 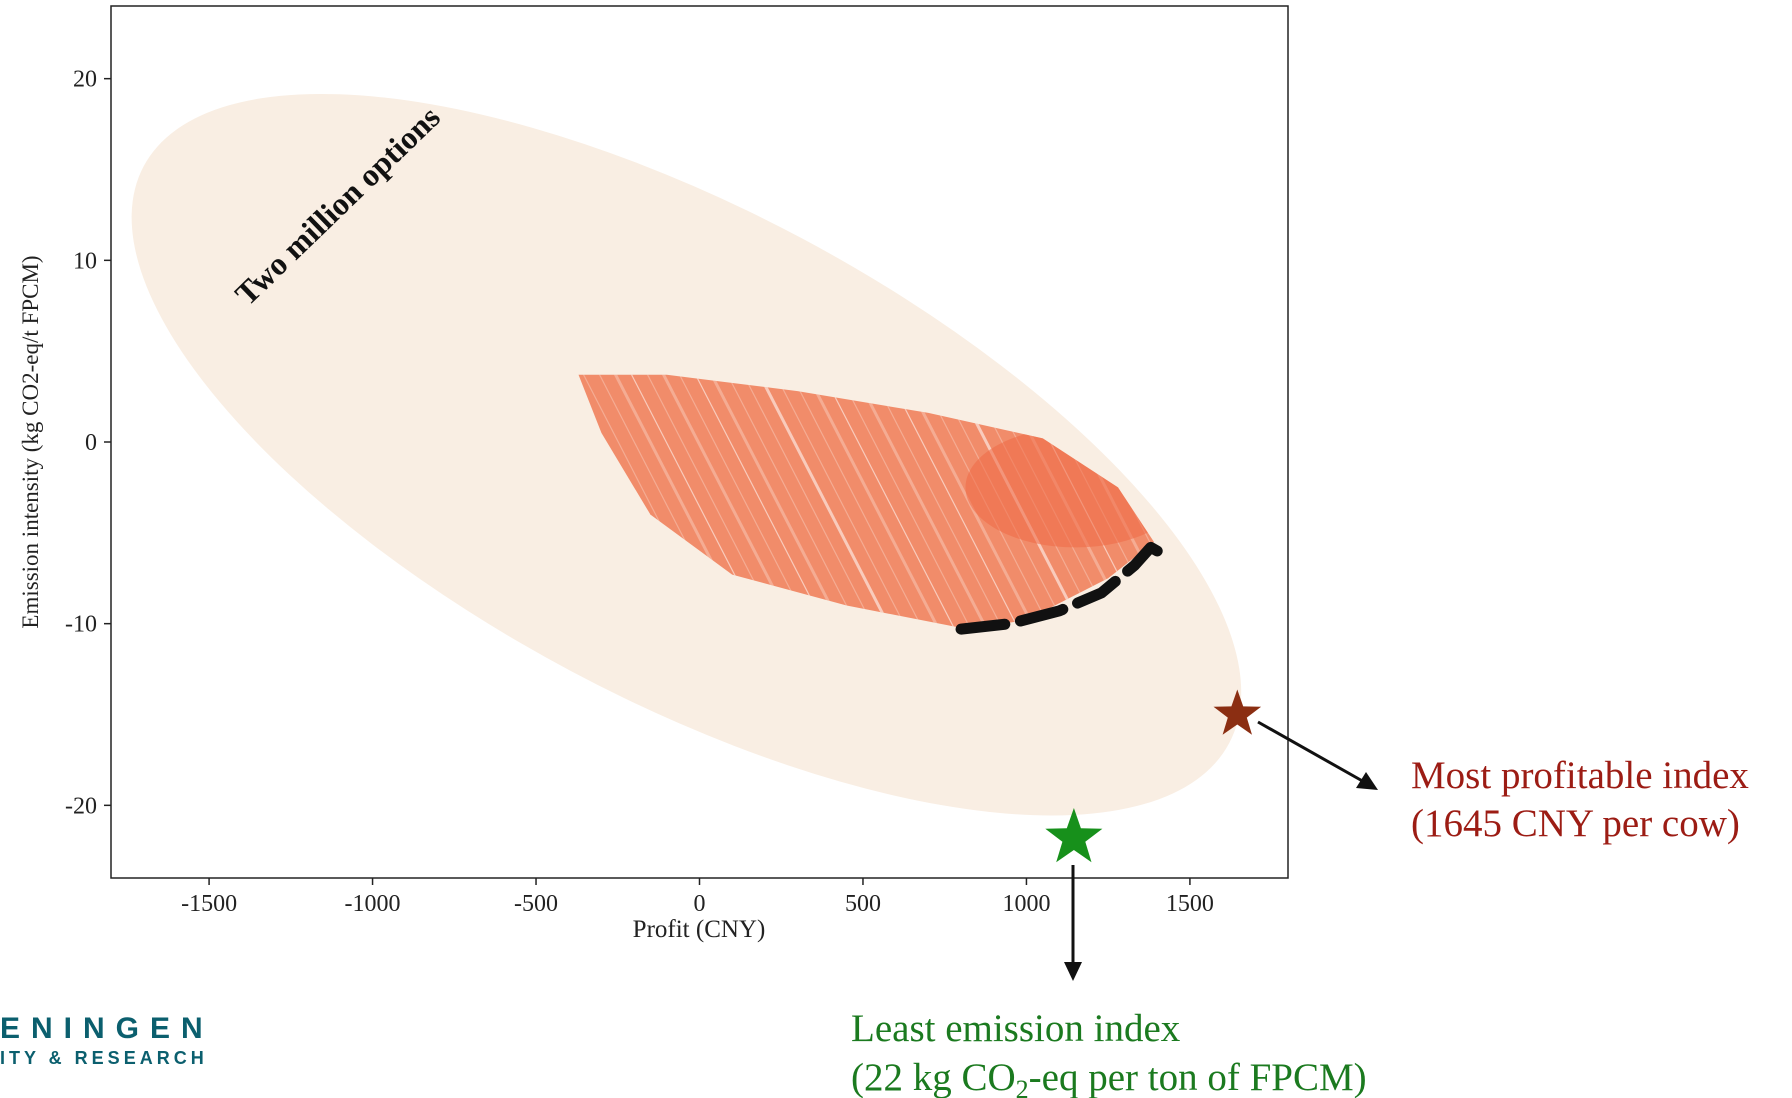 What do you see at coordinates (91, 443) in the screenshot?
I see `y-tick-label: 0` at bounding box center [91, 443].